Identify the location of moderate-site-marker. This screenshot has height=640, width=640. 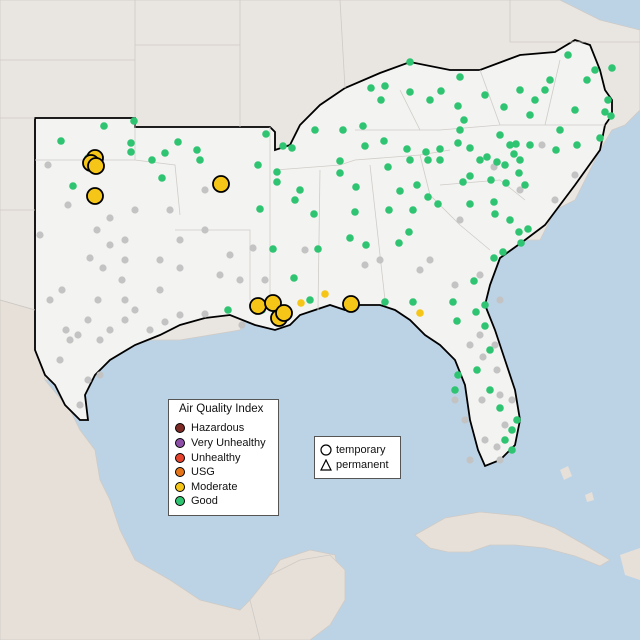
(420, 313).